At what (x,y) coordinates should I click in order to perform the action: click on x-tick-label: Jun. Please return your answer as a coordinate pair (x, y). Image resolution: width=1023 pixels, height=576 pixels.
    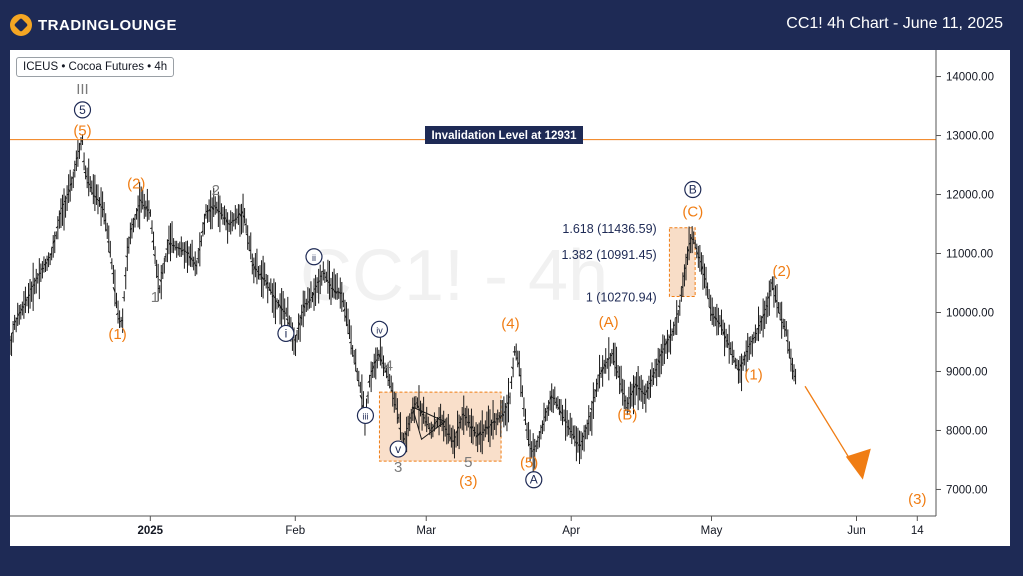
    Looking at the image, I should click on (856, 531).